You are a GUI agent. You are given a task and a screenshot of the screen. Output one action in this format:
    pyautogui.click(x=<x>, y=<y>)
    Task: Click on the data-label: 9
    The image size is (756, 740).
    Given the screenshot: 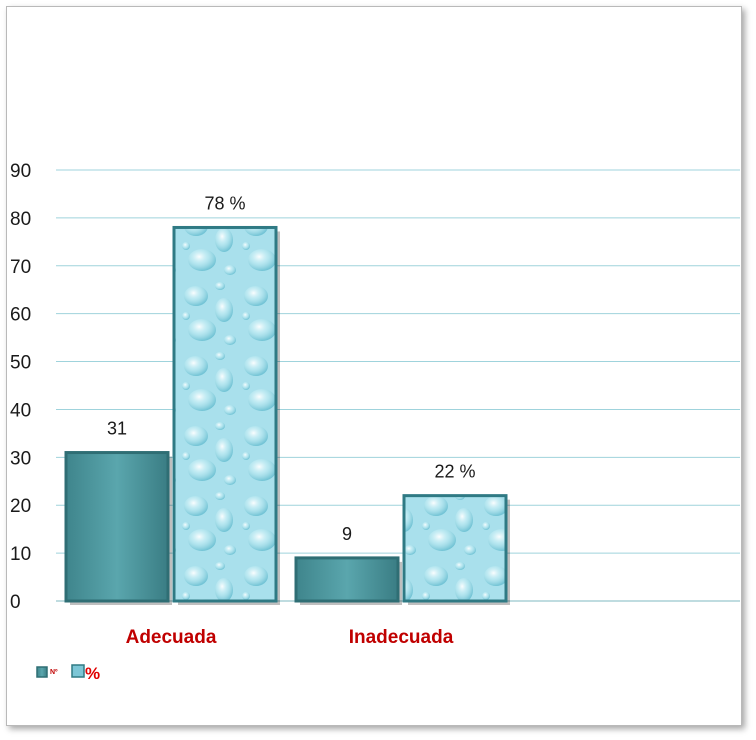 What is the action you would take?
    pyautogui.click(x=347, y=534)
    